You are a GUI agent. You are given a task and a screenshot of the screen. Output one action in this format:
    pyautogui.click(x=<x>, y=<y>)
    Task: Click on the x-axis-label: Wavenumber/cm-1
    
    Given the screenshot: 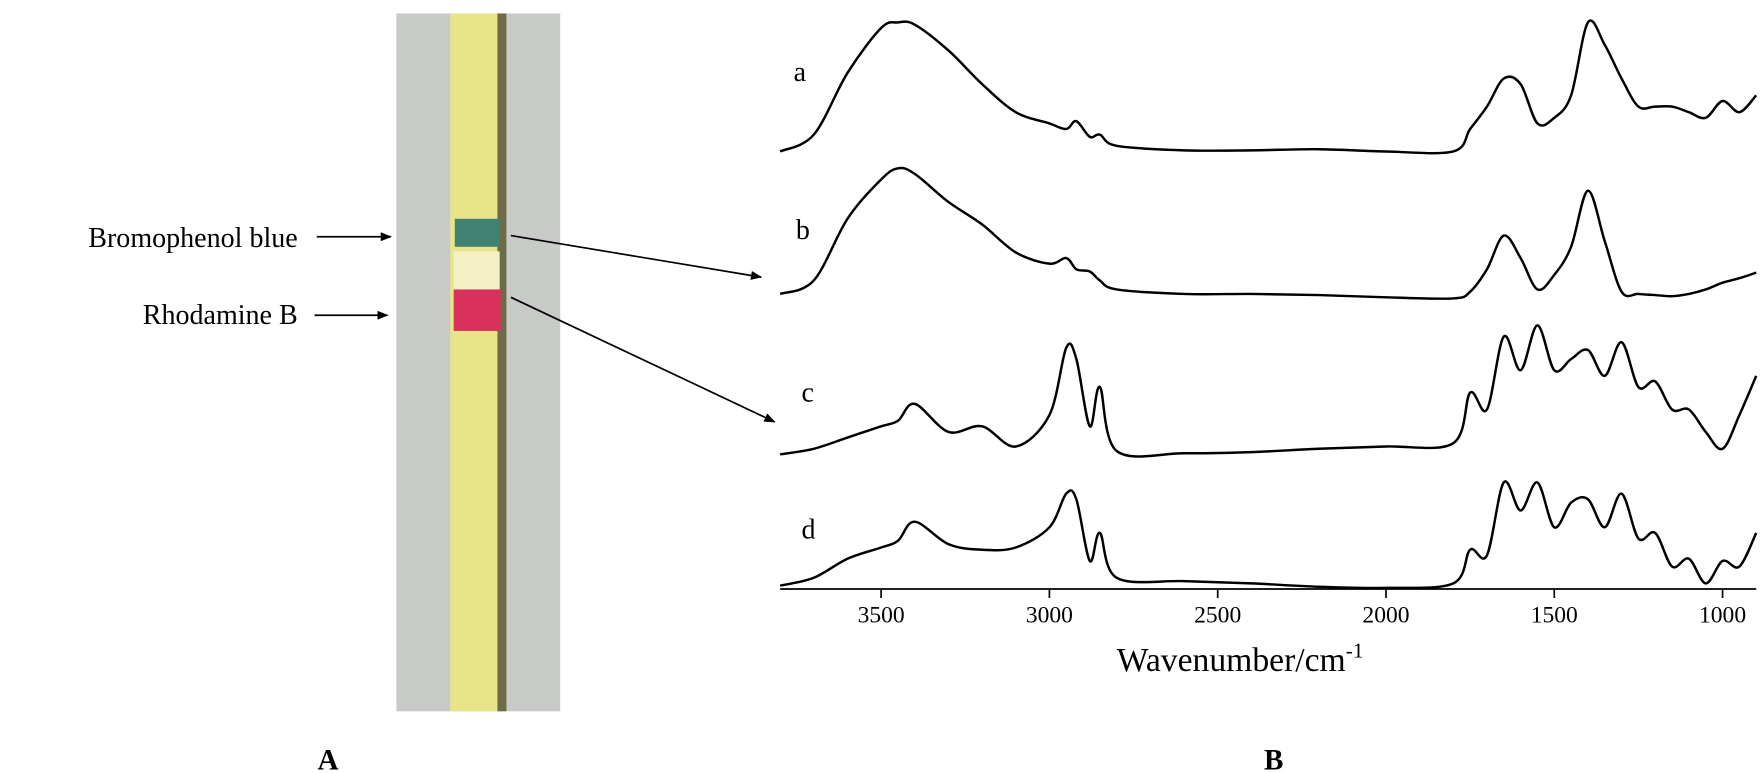 What is the action you would take?
    pyautogui.click(x=1240, y=658)
    